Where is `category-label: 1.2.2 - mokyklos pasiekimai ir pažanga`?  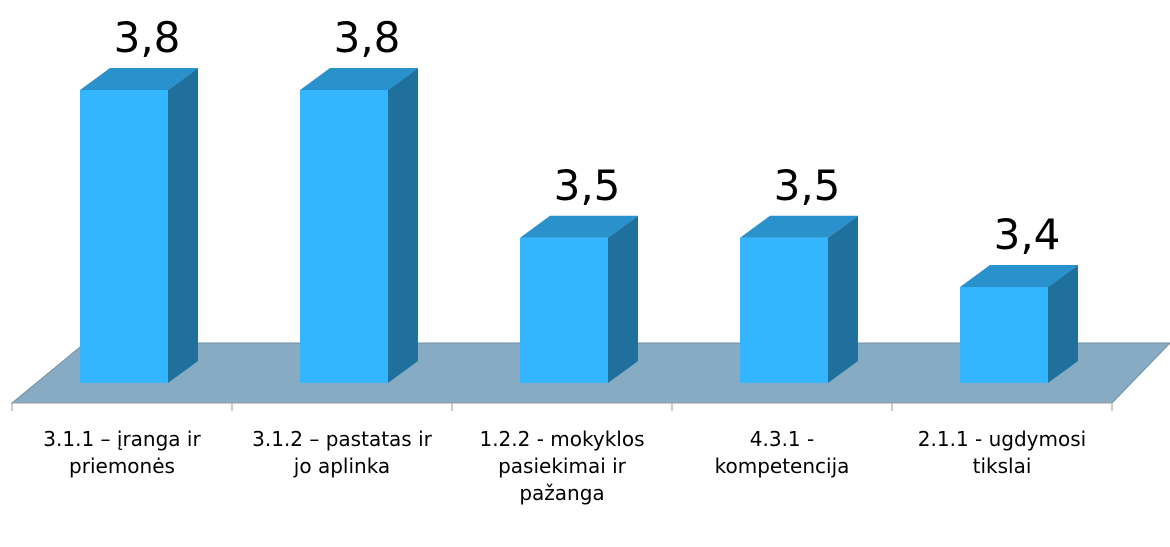 category-label: 1.2.2 - mokyklos pasiekimai ir pažanga is located at coordinates (562, 466).